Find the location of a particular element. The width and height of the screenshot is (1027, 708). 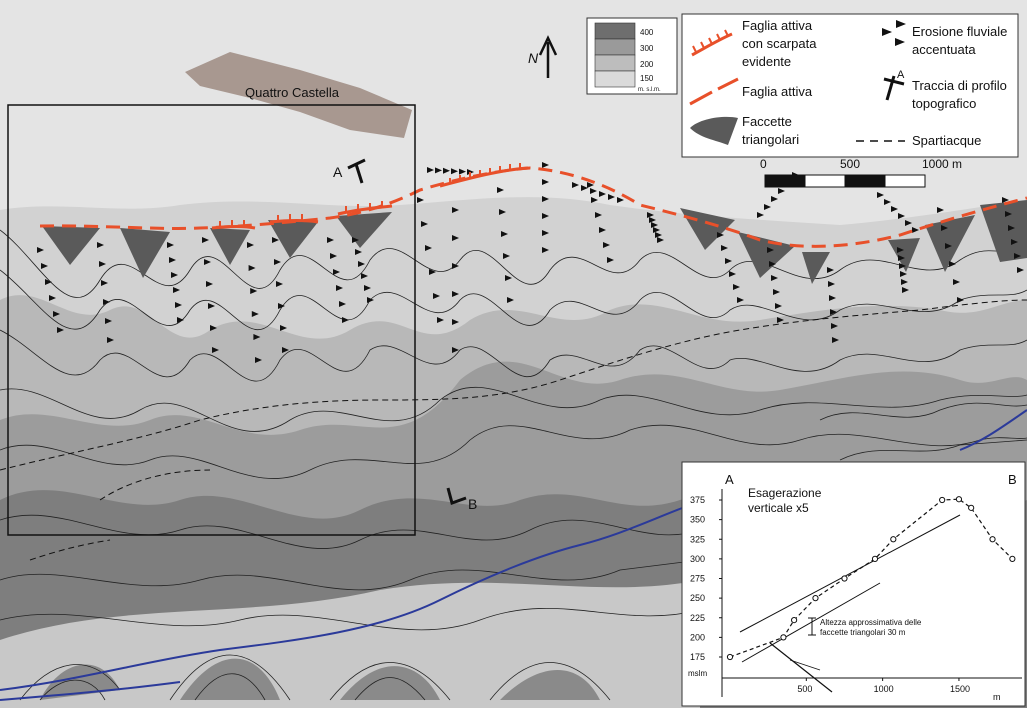

north-arrow: N is located at coordinates (543, 56).